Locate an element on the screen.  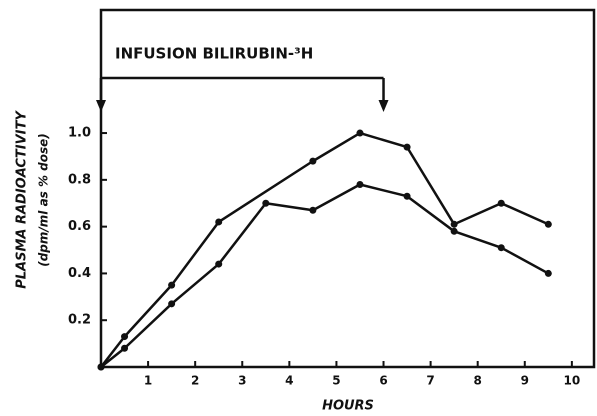
y-tick-label: 0.4 is located at coordinates (79, 273).